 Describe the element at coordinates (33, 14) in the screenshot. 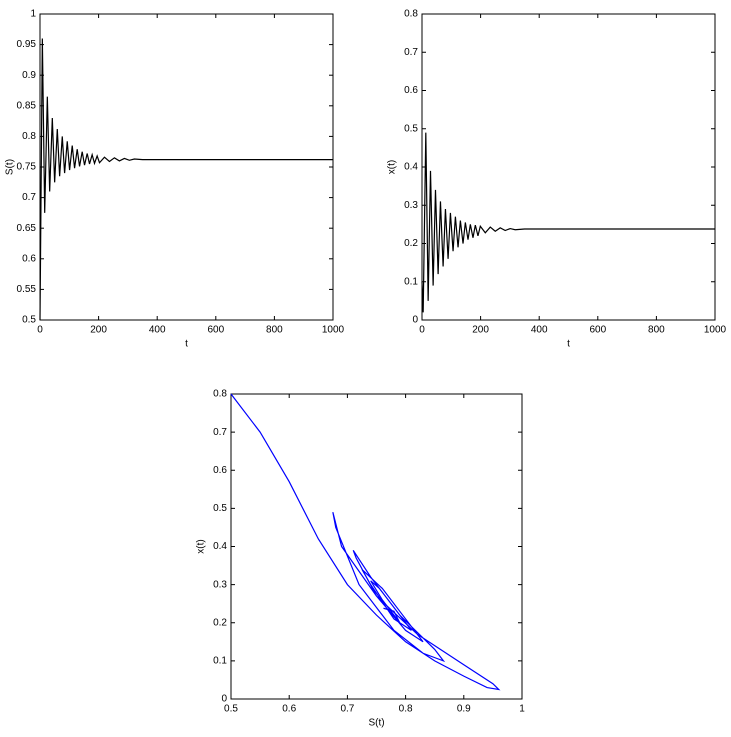

I see `y-tick-label: 1` at that location.